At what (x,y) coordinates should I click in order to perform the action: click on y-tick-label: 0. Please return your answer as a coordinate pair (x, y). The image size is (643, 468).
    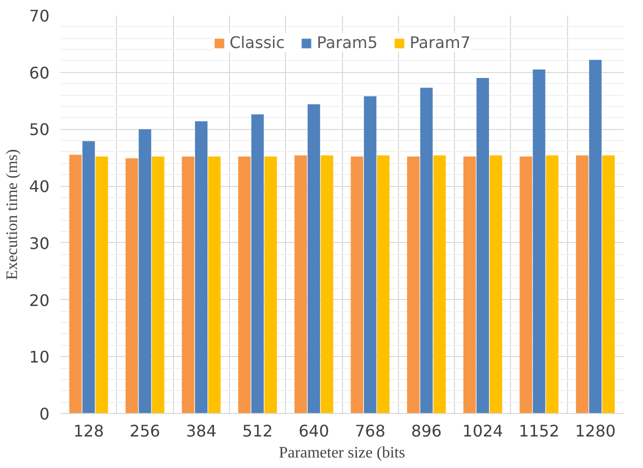
    Looking at the image, I should click on (44, 414).